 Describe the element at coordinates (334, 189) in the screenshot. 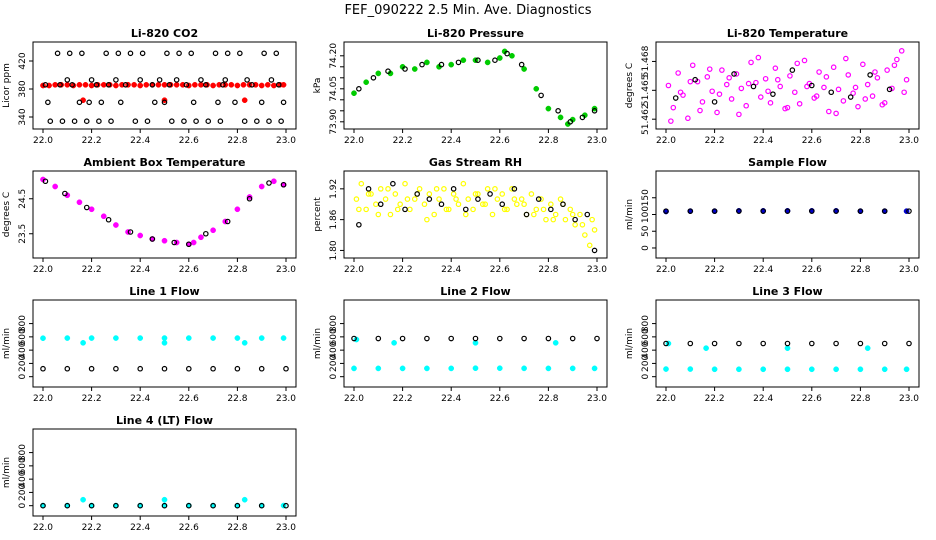

I see `y-tick-label: 1.92` at that location.